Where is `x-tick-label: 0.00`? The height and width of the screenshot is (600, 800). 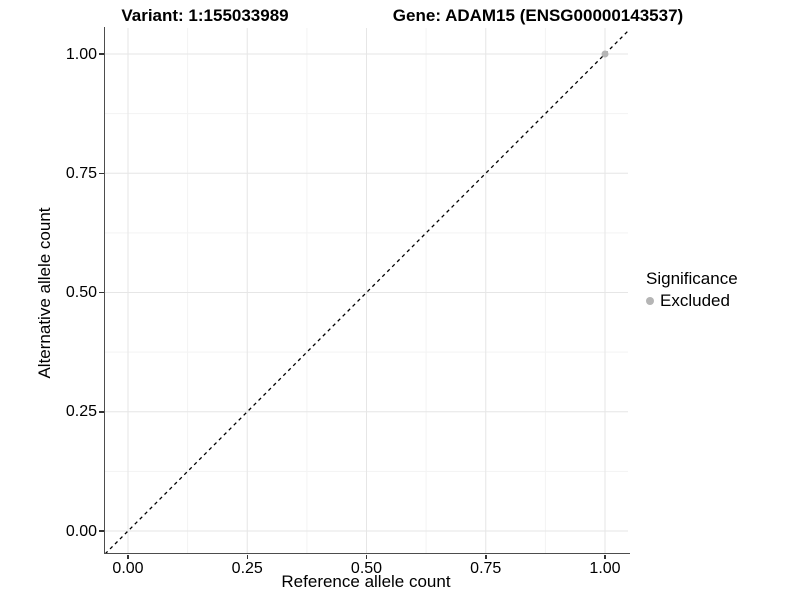 x-tick-label: 0.00 is located at coordinates (128, 568).